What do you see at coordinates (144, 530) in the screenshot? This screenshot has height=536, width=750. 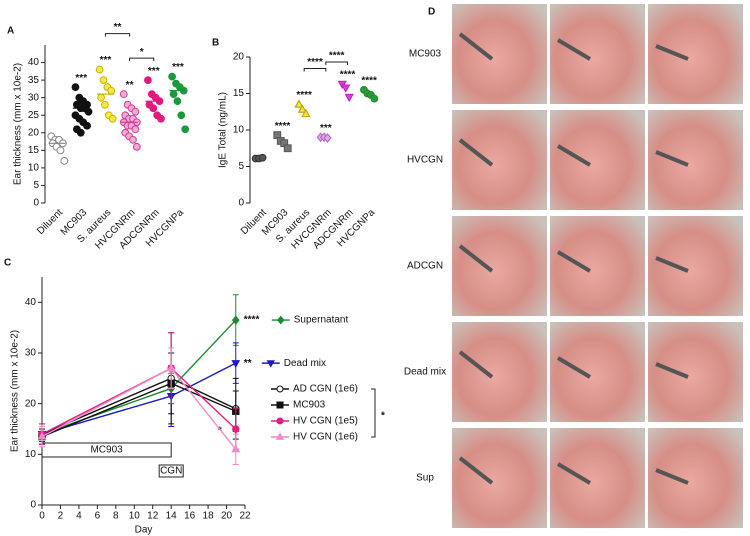 I see `x-axis-label: Day` at bounding box center [144, 530].